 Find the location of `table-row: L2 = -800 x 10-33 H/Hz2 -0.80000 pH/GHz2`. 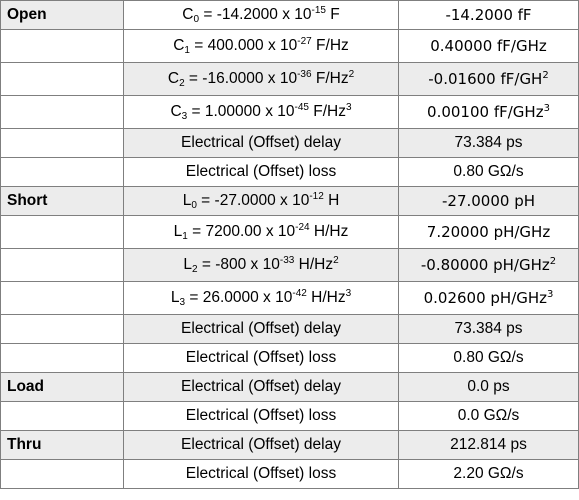

table-row: L2 = -800 x 10-33 H/Hz2 -0.80000 pH/GHz2 is located at coordinates (289, 265).